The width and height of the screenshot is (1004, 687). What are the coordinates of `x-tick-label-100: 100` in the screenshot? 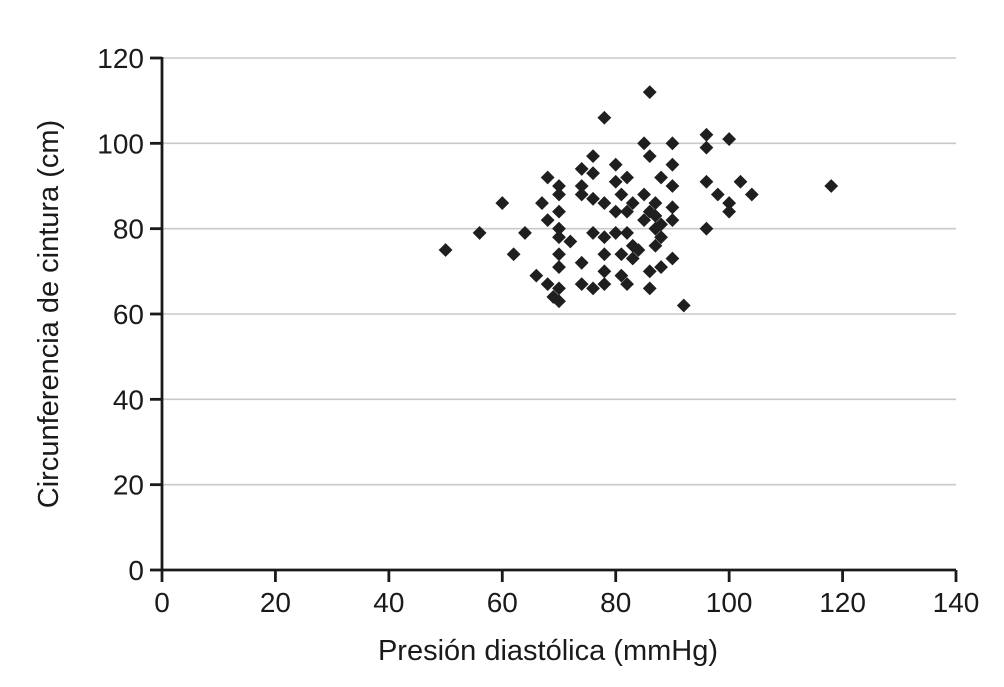 It's located at (729, 602).